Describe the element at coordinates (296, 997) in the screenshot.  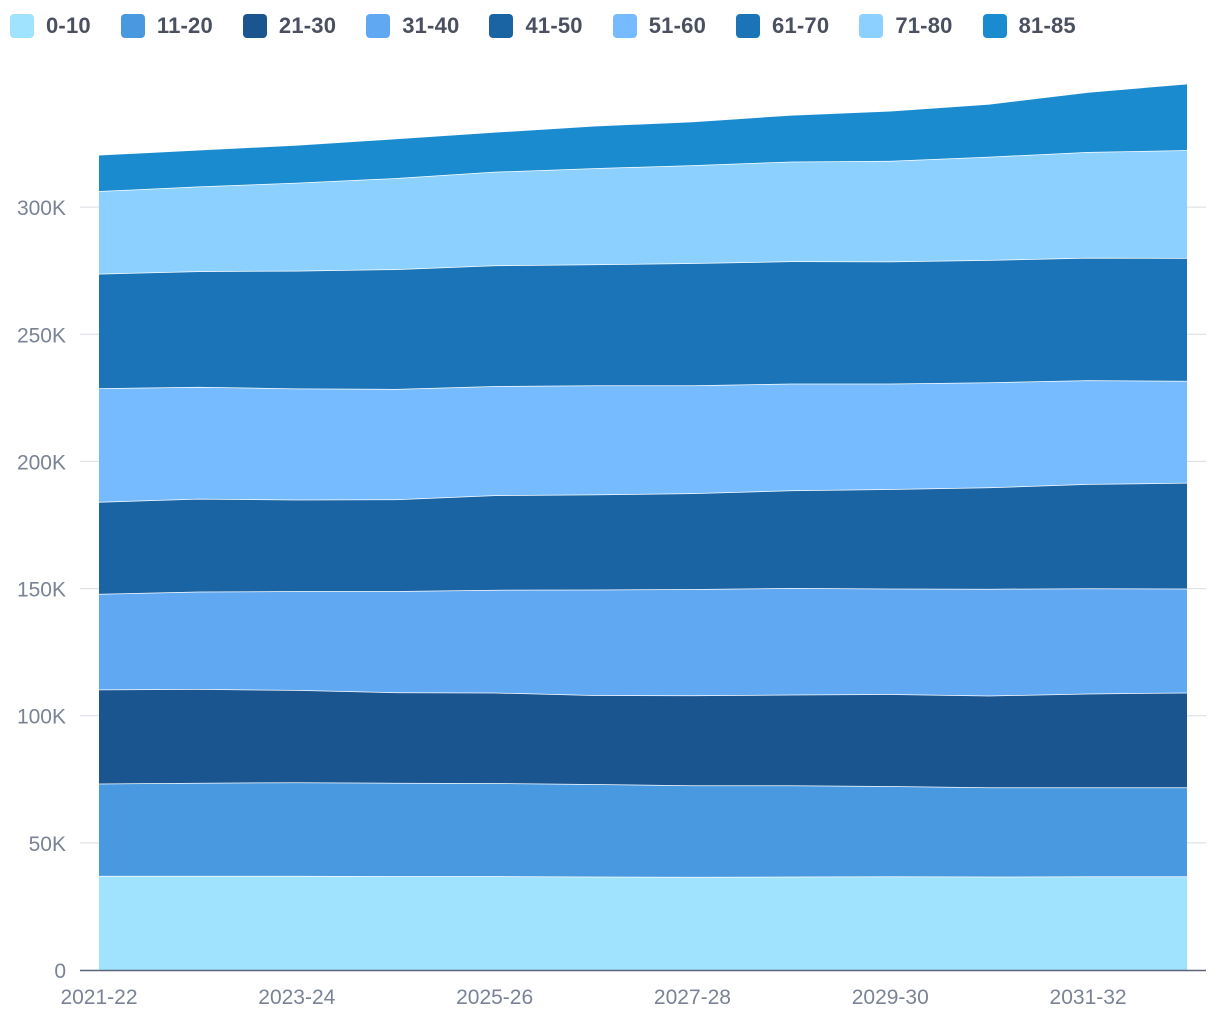
I see `x-tick-label: 2023-24` at that location.